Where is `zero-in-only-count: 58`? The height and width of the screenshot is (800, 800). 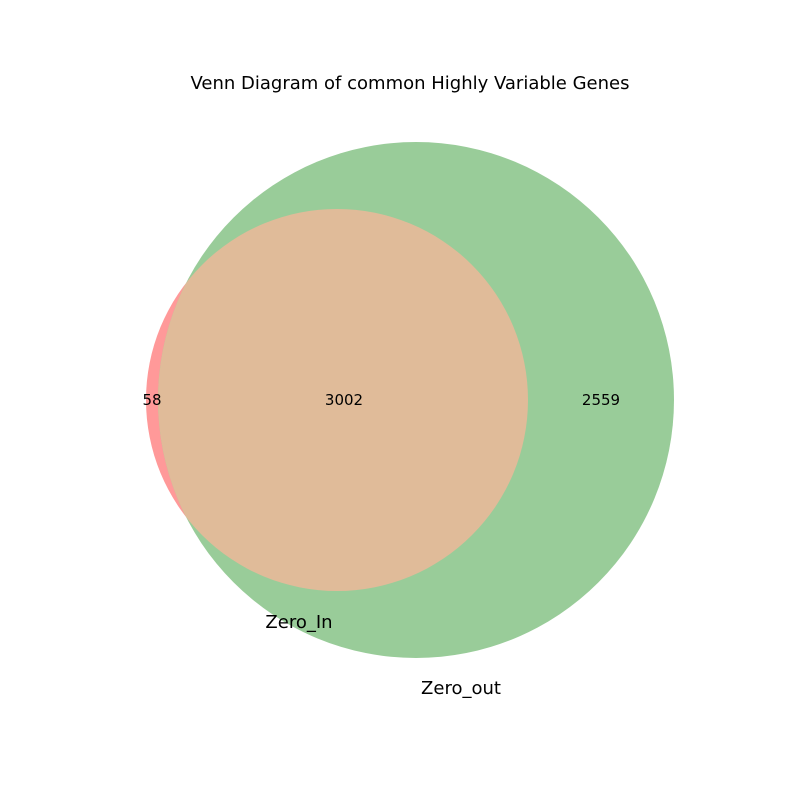 zero-in-only-count: 58 is located at coordinates (151, 400).